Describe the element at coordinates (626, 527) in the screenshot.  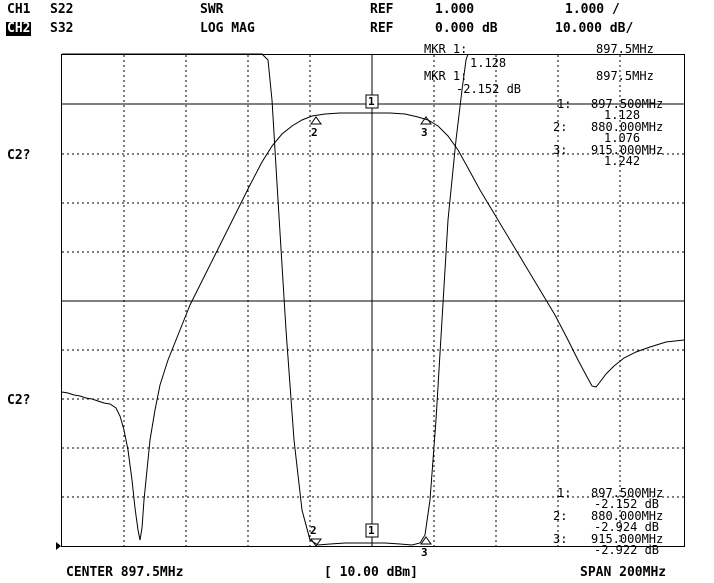
I see `svg-text: -2.924 dB` at that location.